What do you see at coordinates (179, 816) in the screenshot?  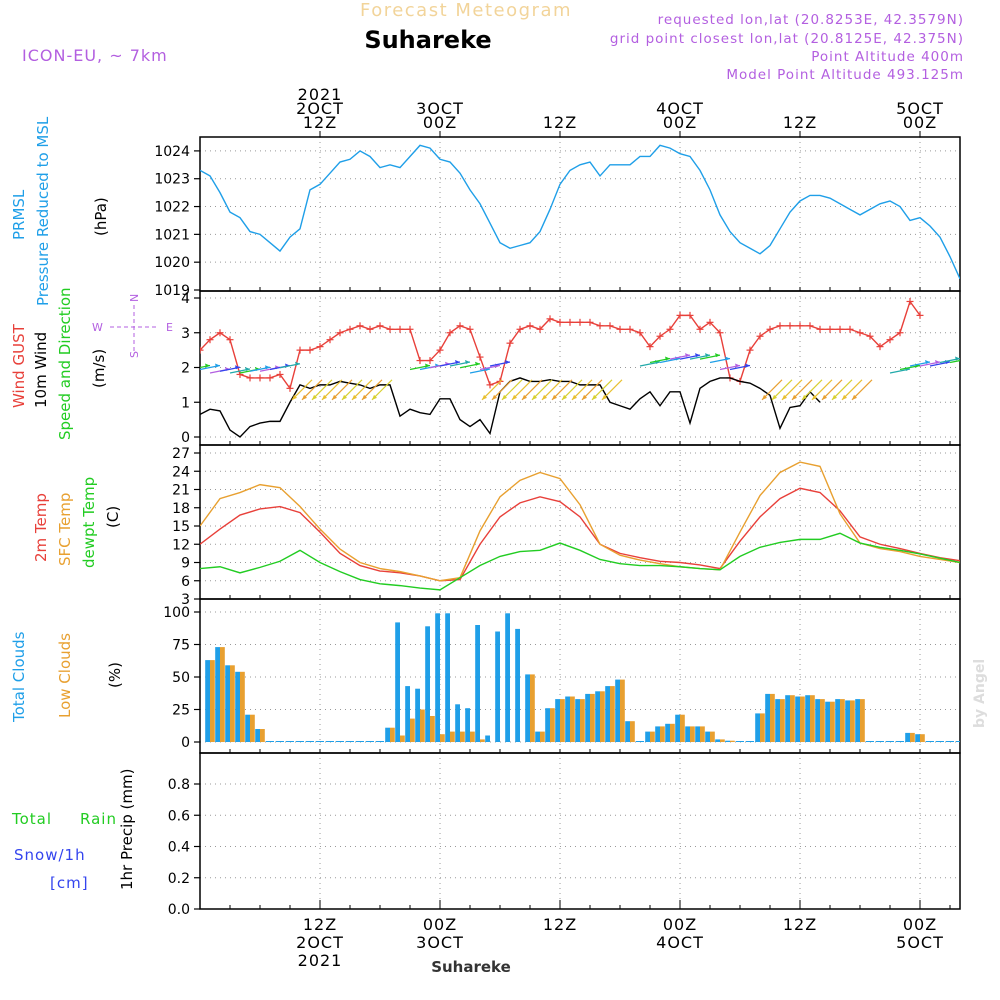 I see `y-tick-label: 0.6` at bounding box center [179, 816].